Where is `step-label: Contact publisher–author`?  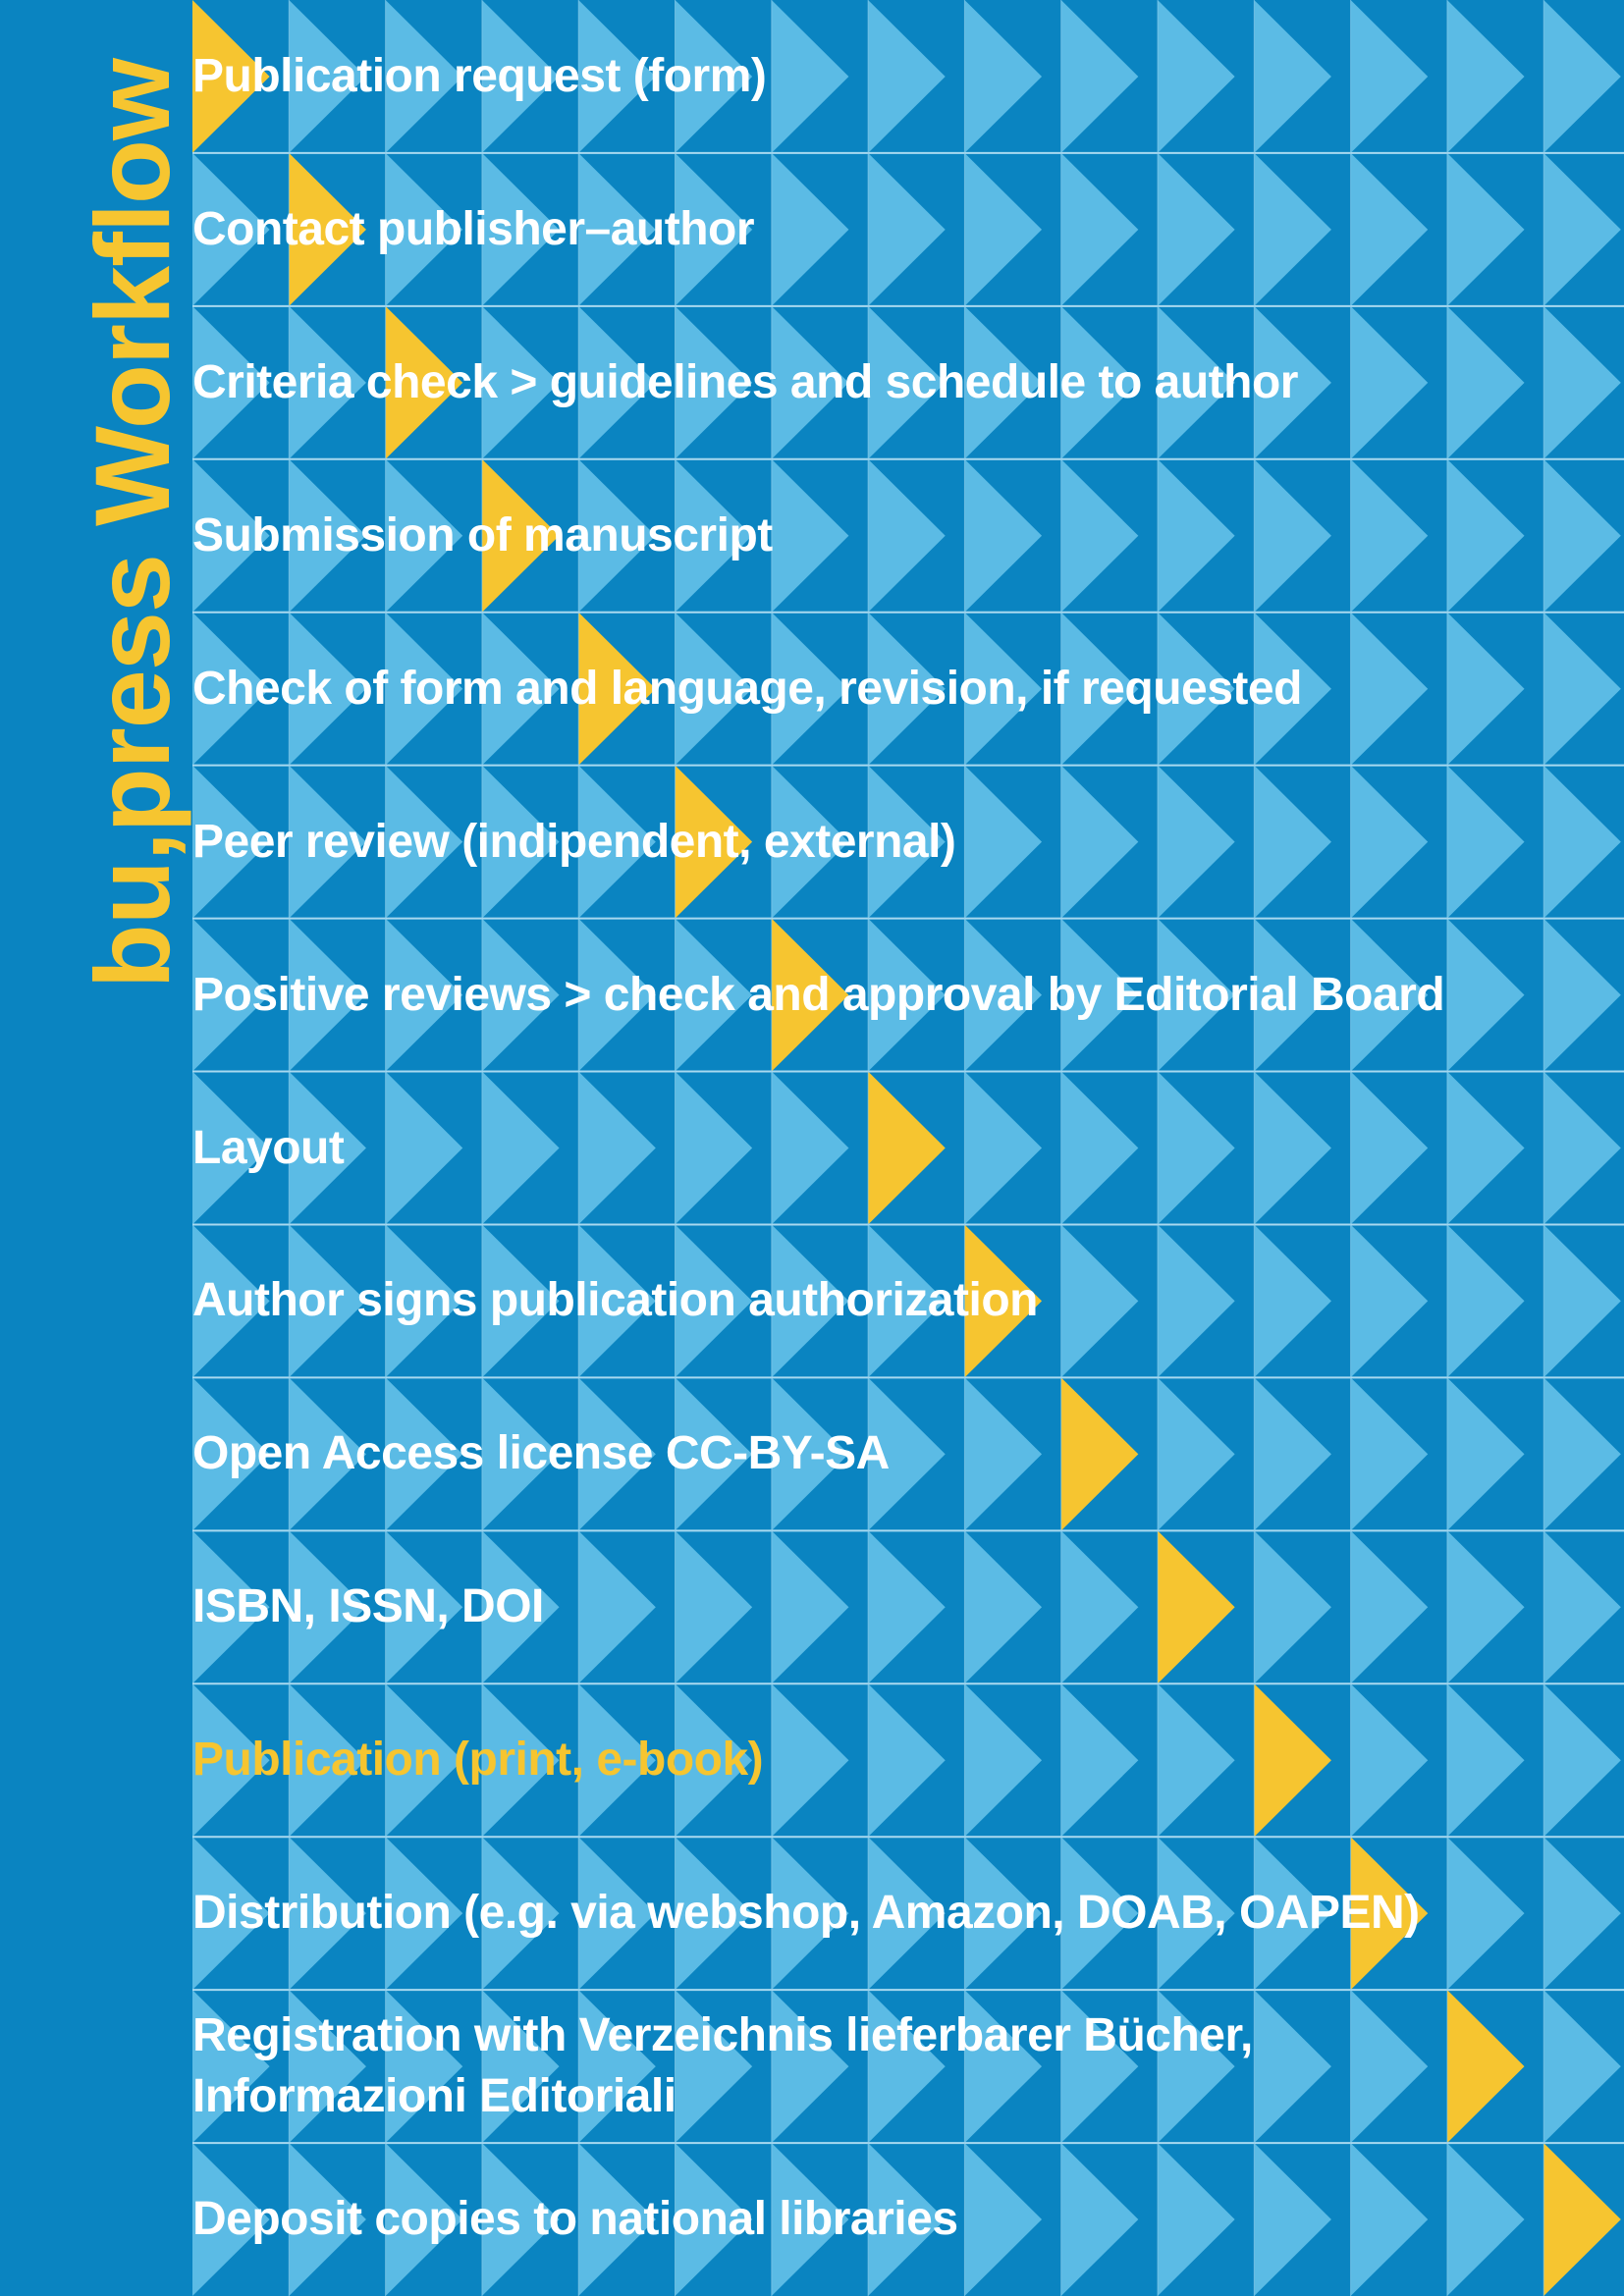
step-label: Contact publisher–author is located at coordinates (473, 228).